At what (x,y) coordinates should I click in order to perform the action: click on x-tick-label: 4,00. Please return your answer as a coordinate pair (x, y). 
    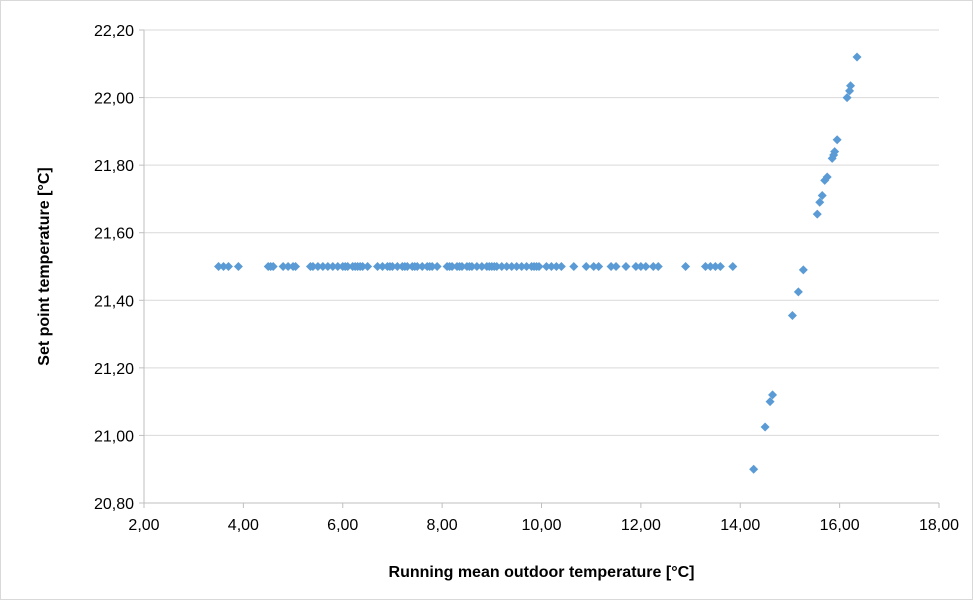
    Looking at the image, I should click on (243, 525).